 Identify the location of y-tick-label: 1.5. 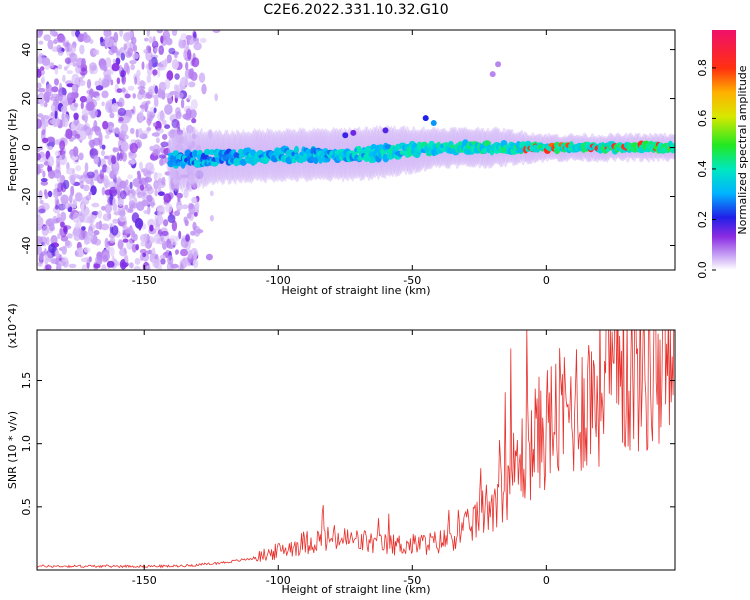
(26, 381).